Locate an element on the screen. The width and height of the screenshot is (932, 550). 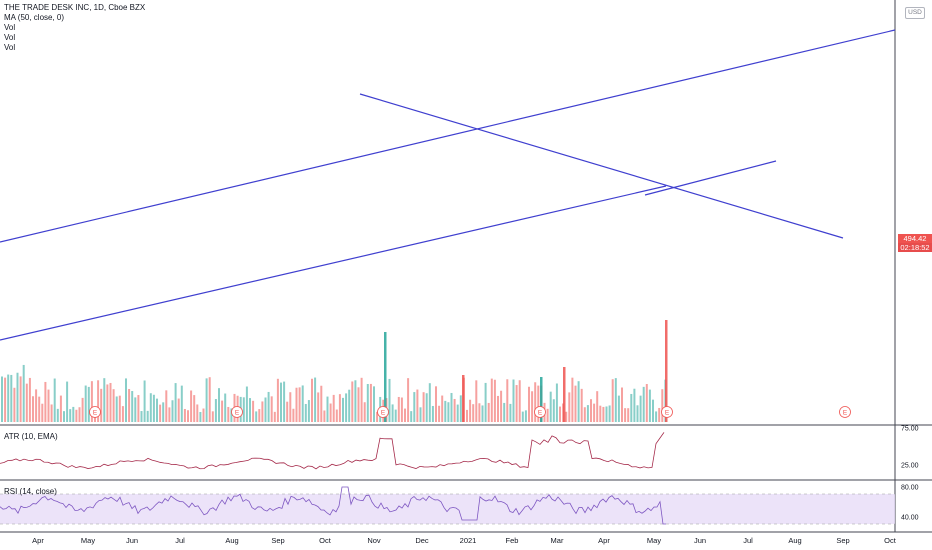
study-vol-label-2: Vol is located at coordinates (10, 37).